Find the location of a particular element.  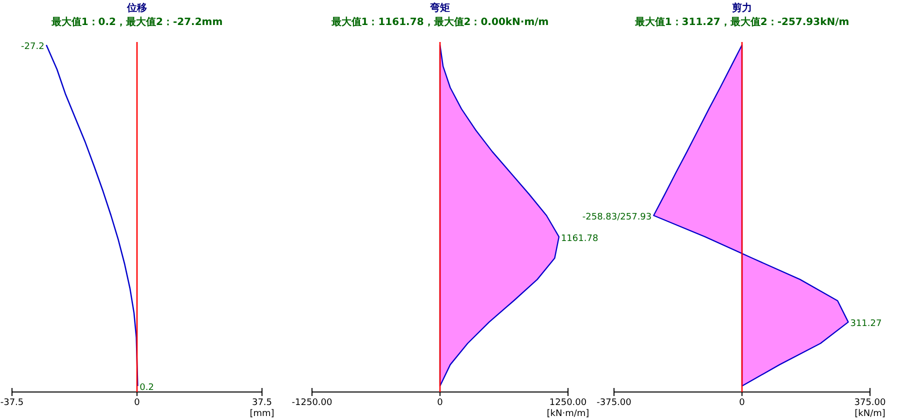

chart-title: 位移 is located at coordinates (136, 8).